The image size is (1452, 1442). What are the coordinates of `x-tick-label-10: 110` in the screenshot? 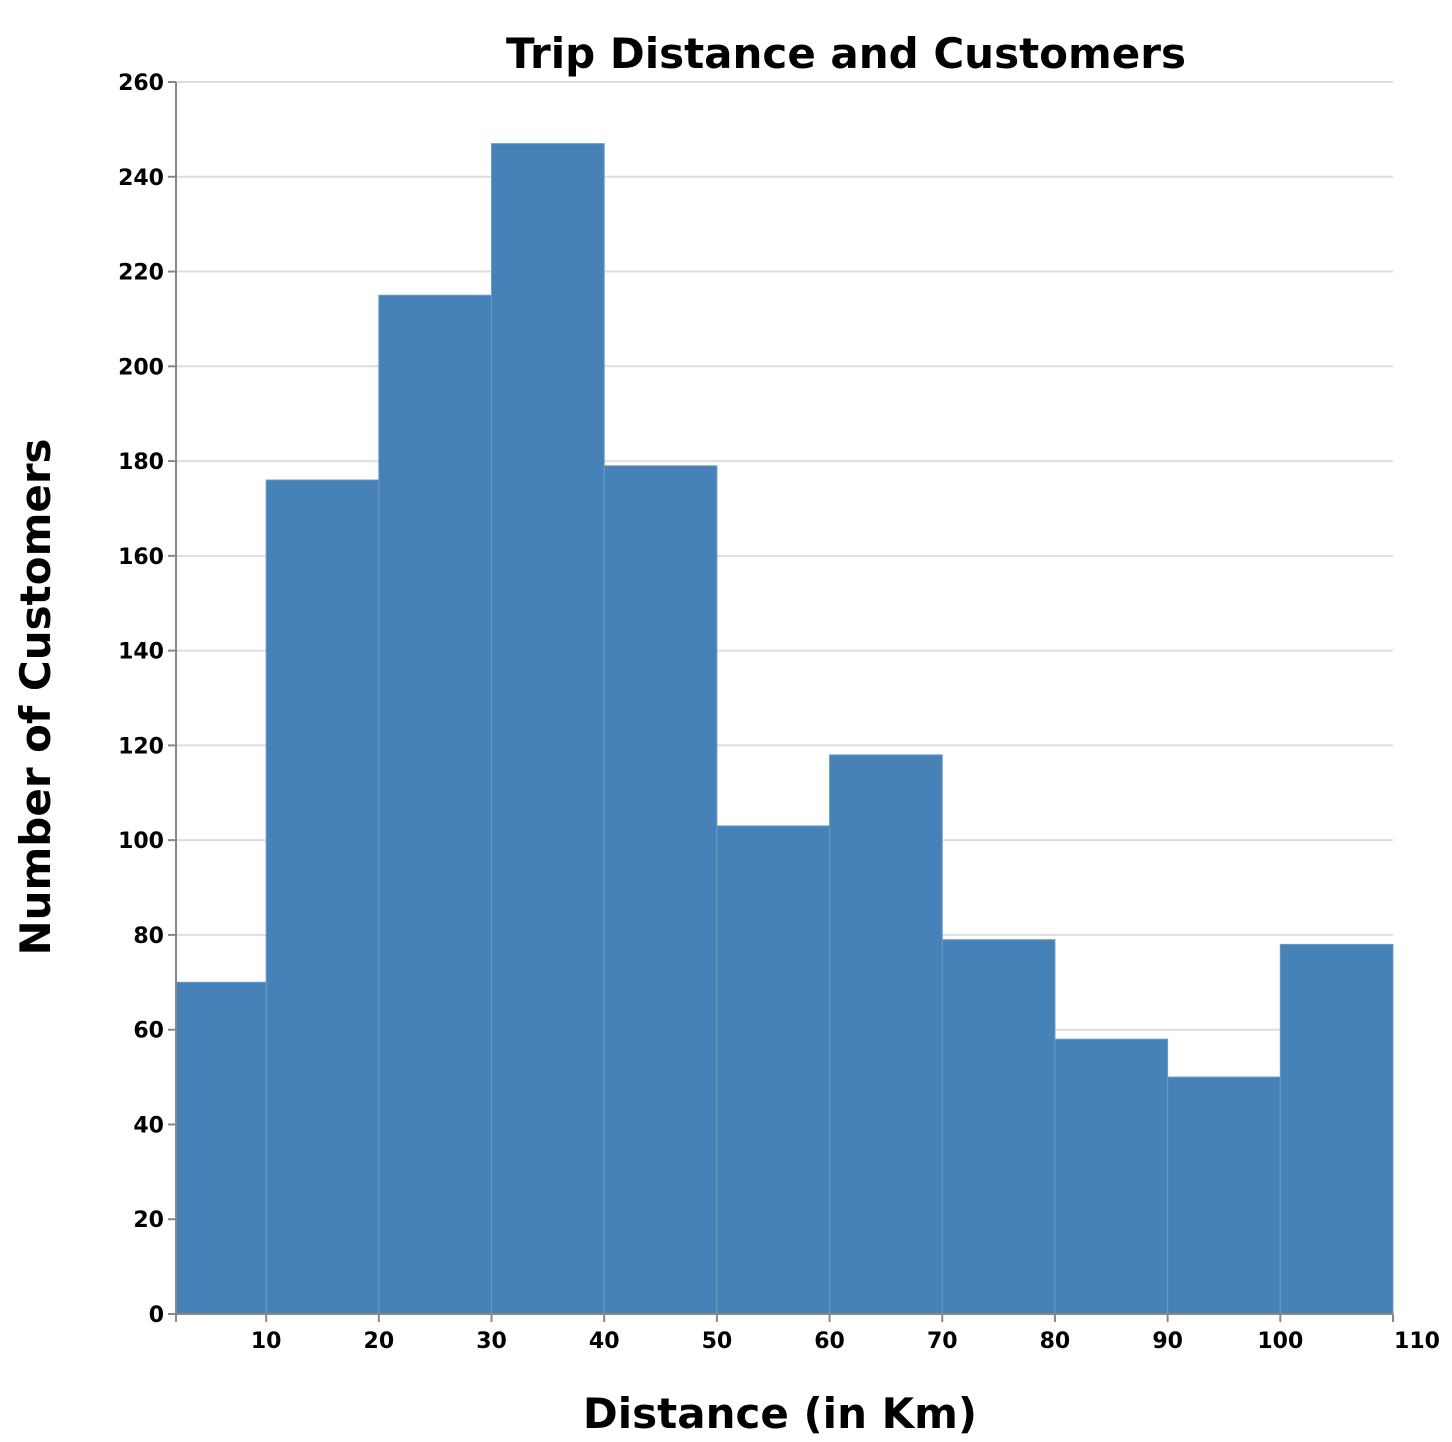 It's located at (1417, 1341).